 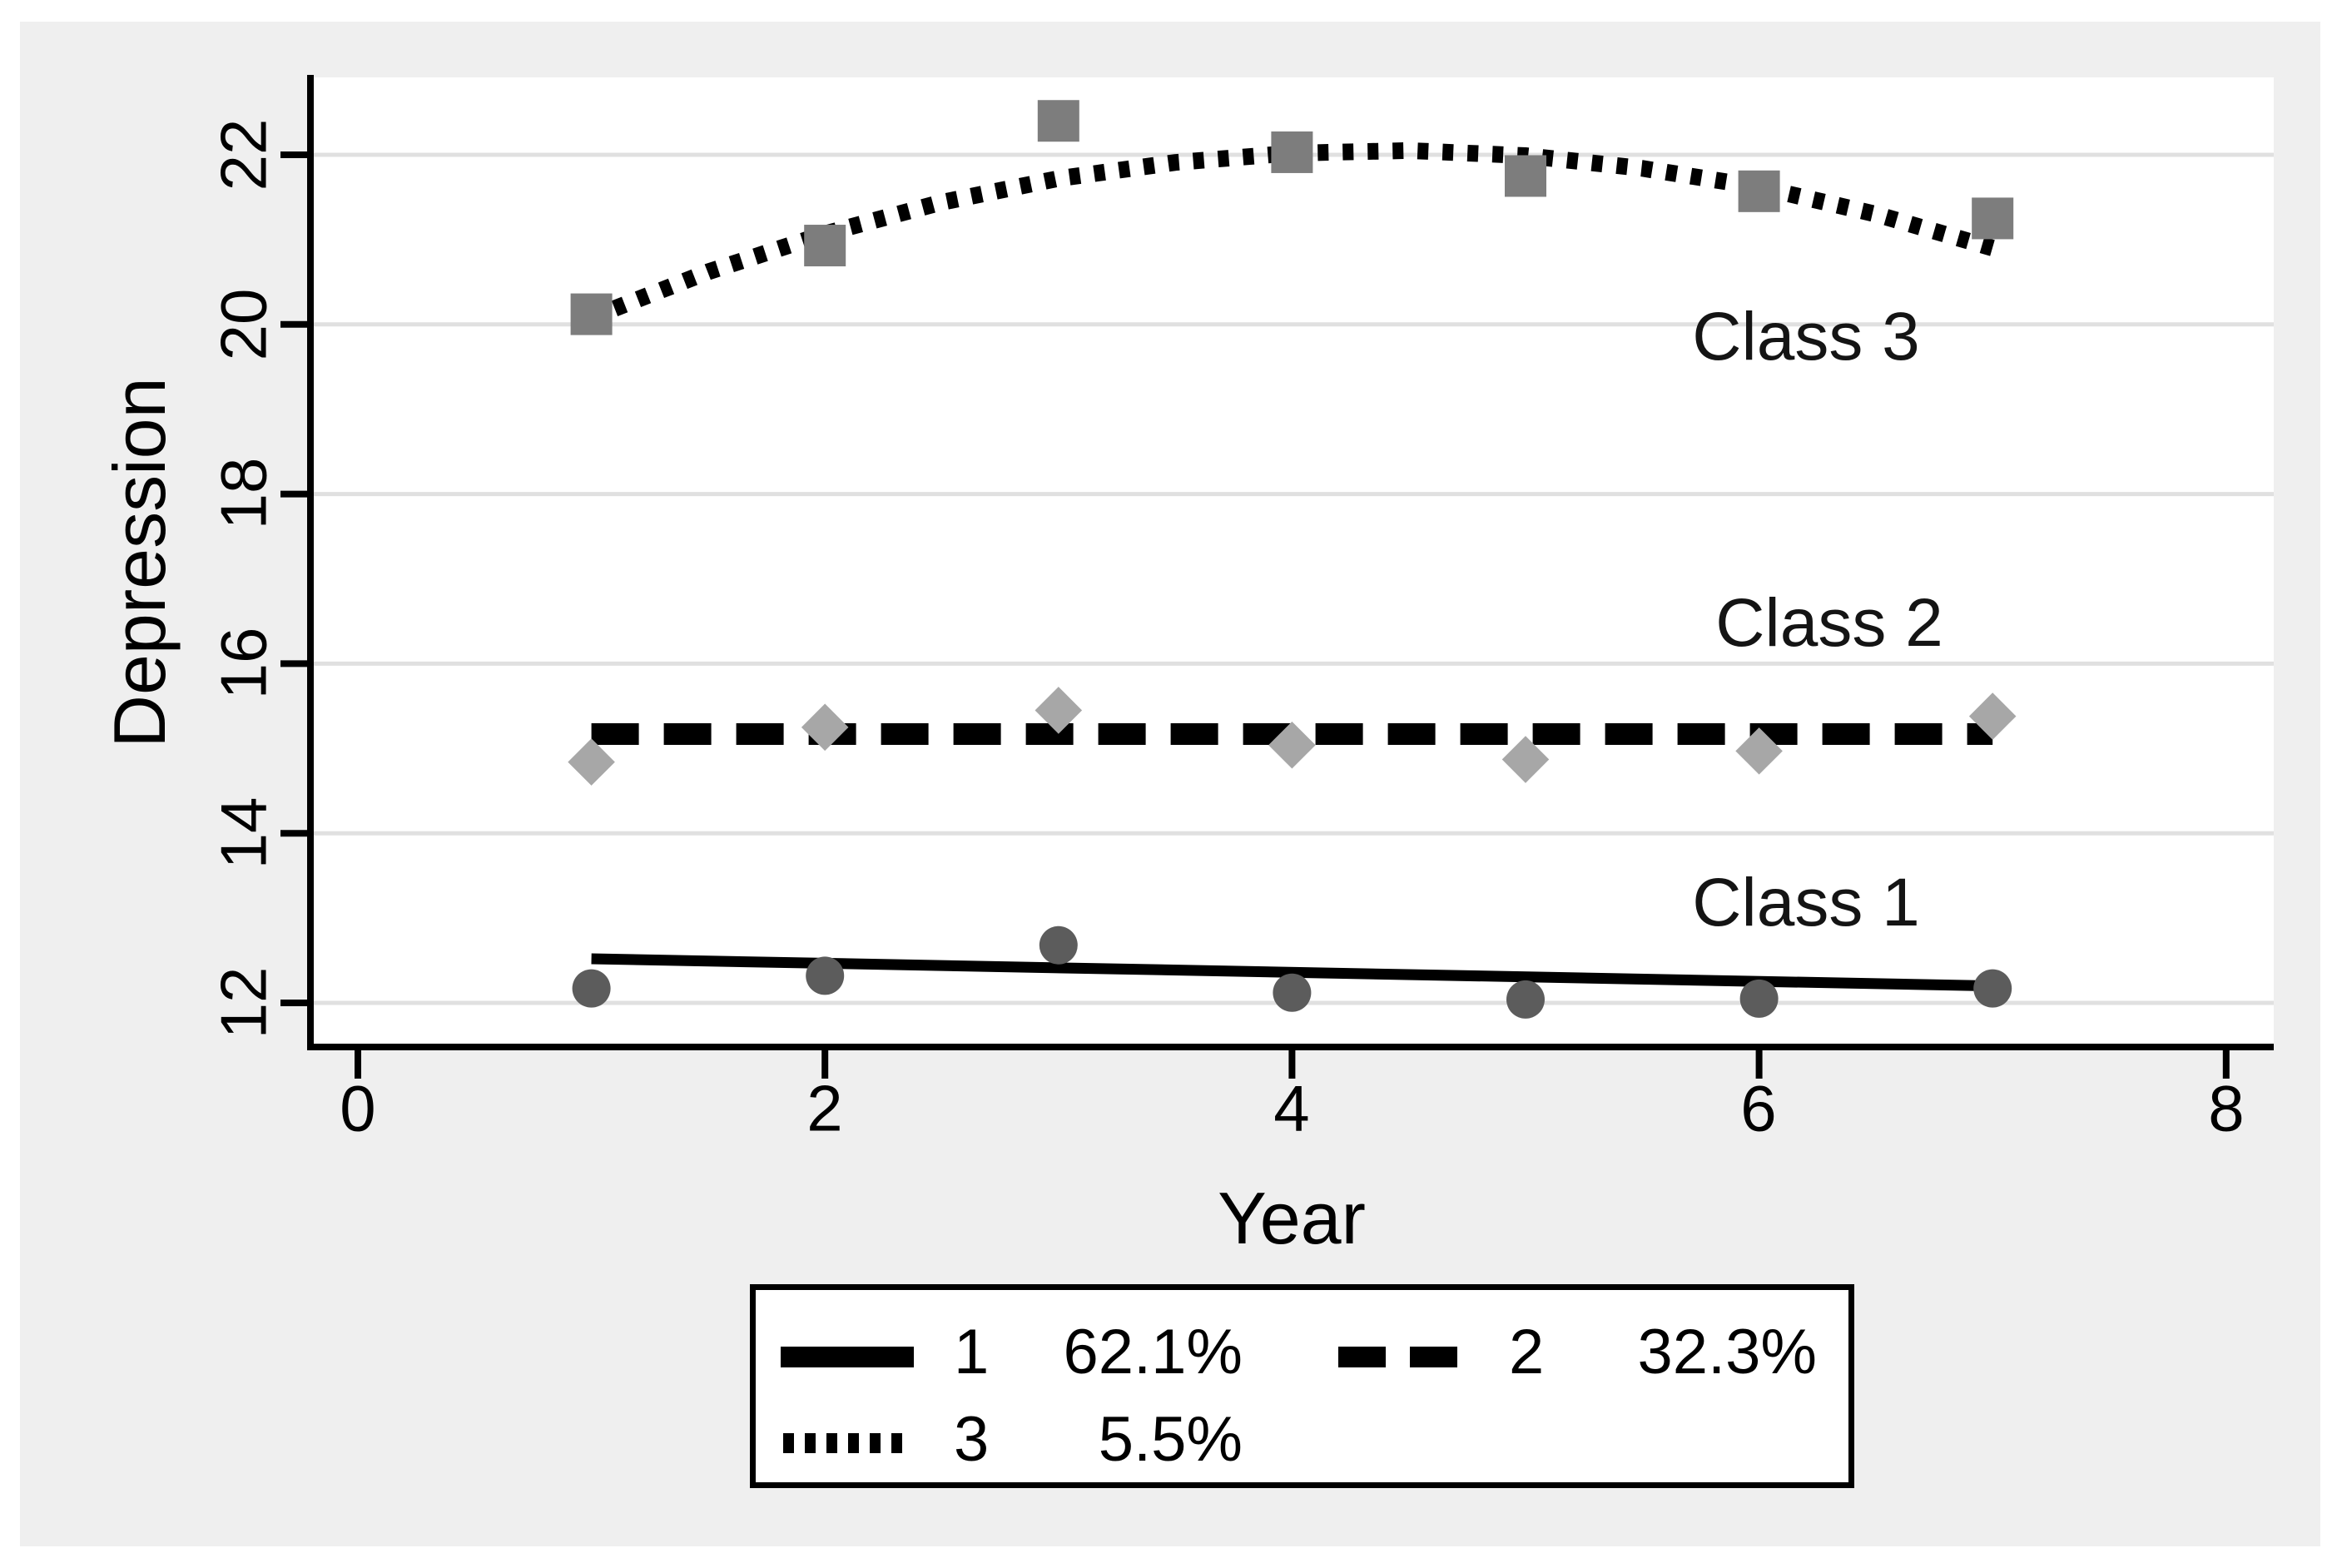 What do you see at coordinates (1806, 337) in the screenshot?
I see `annotation-class-3: Class 3` at bounding box center [1806, 337].